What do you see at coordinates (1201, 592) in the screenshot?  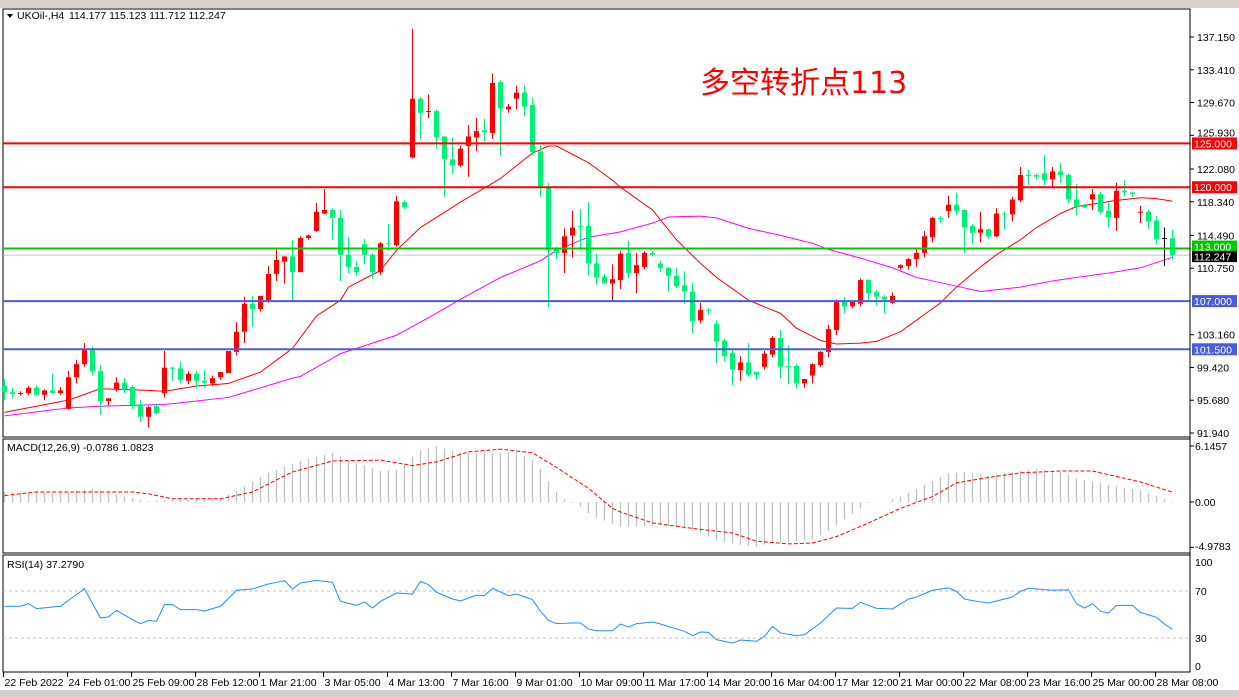 I see `rsi-tick-label: 70` at bounding box center [1201, 592].